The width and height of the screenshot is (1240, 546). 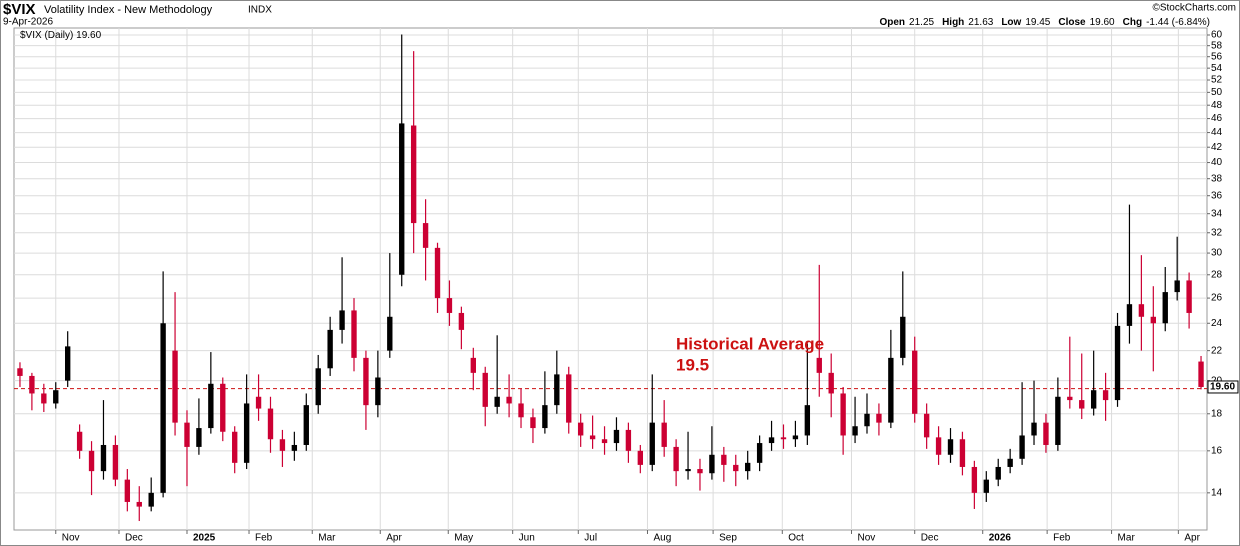 I want to click on y-tick-label: 48, so click(x=1217, y=105).